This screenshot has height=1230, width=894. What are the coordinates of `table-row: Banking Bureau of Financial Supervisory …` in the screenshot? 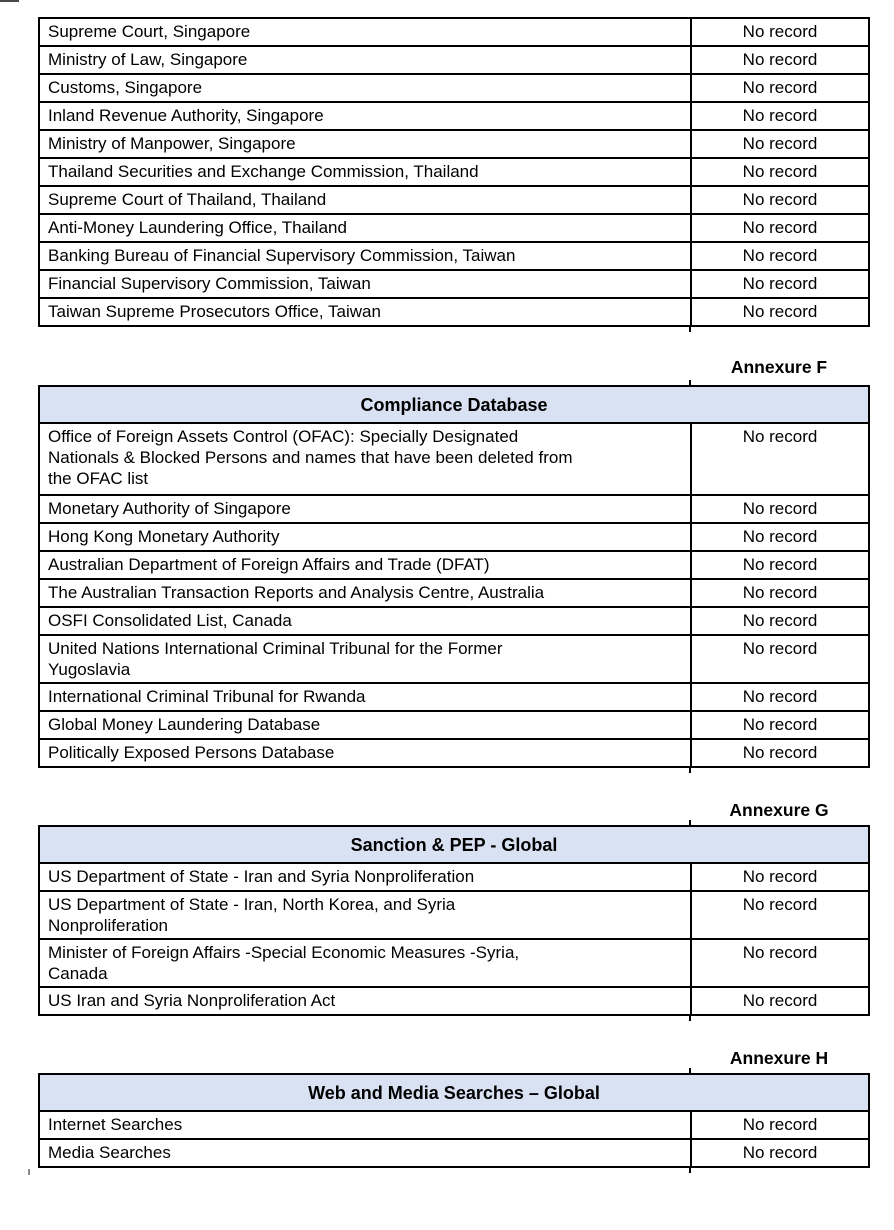 It's located at (454, 256).